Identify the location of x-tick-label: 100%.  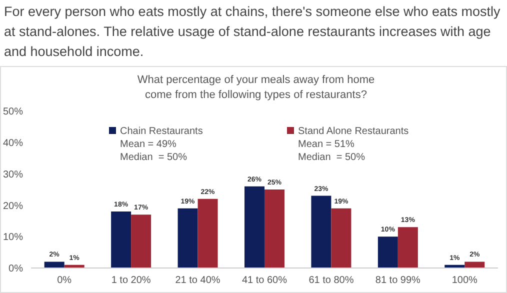
(465, 280).